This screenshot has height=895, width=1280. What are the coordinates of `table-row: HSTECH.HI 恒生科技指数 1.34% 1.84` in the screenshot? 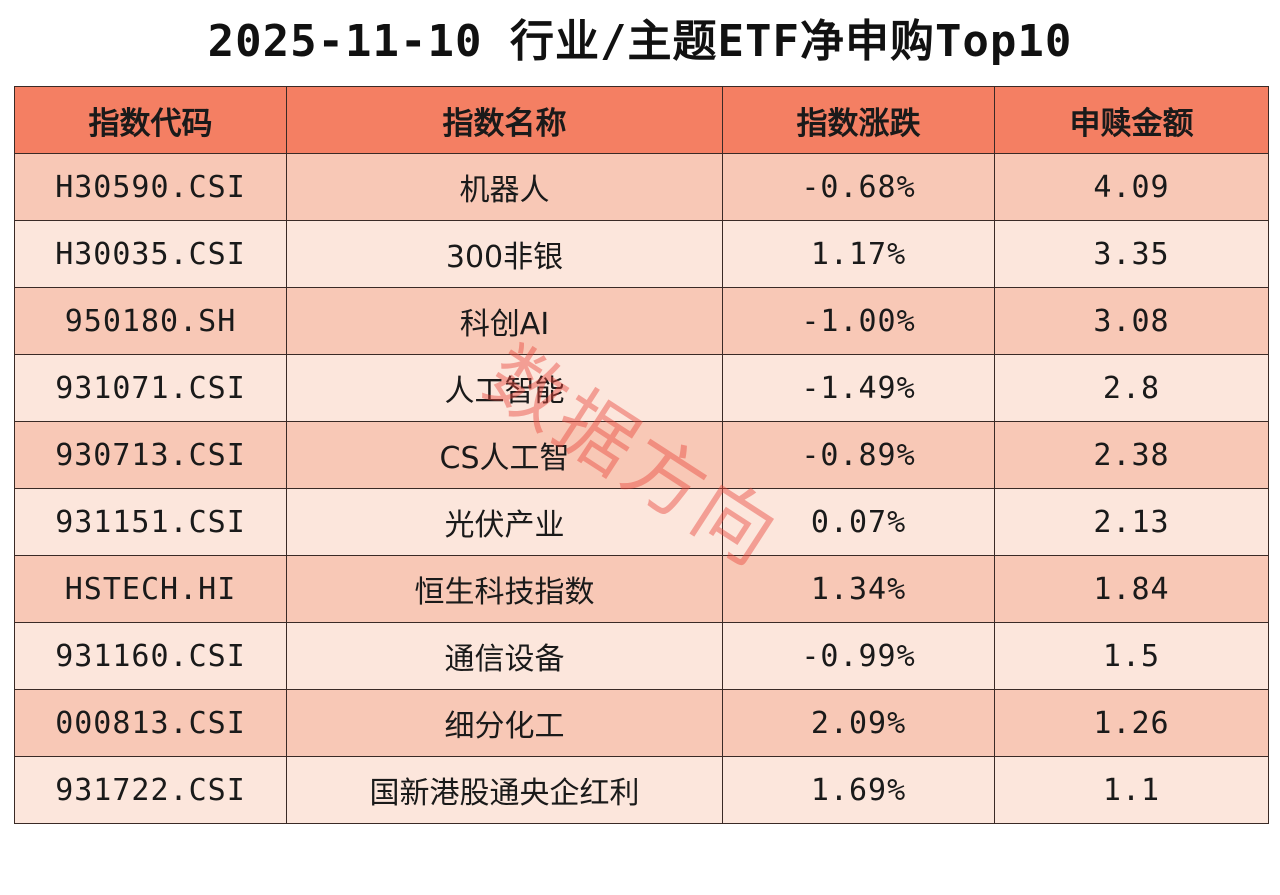 It's located at (641, 589).